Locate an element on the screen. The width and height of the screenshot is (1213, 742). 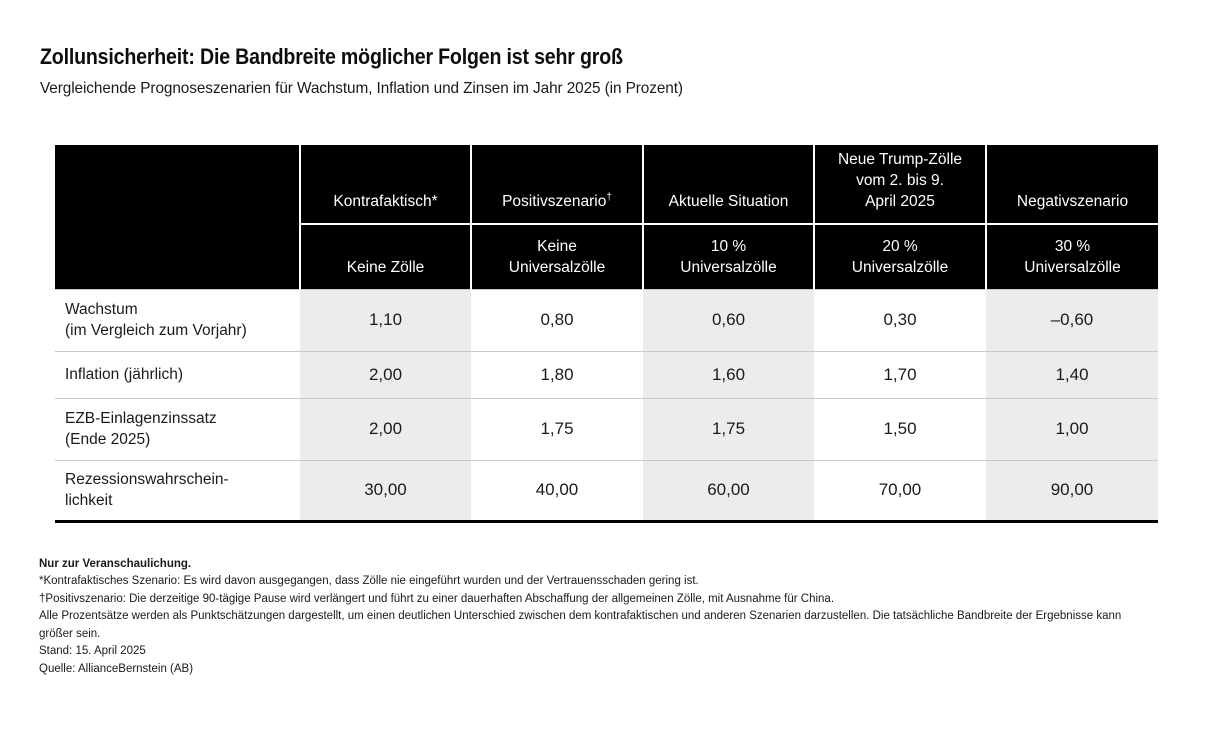
cell-value: 70,00 is located at coordinates (900, 490).